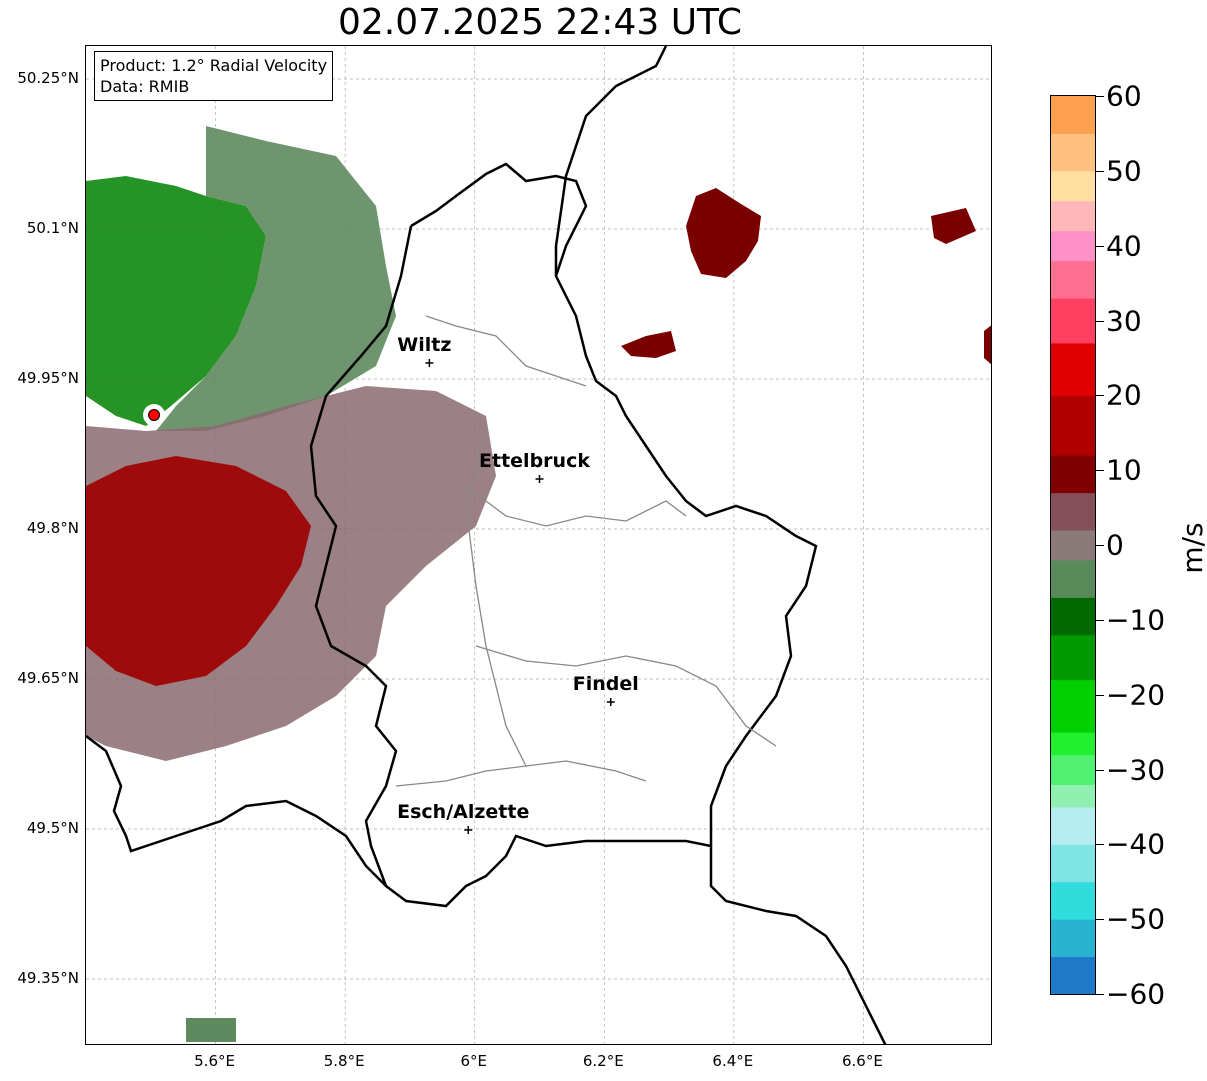 The width and height of the screenshot is (1207, 1081). I want to click on lon-tick-label: 6°E, so click(473, 1061).